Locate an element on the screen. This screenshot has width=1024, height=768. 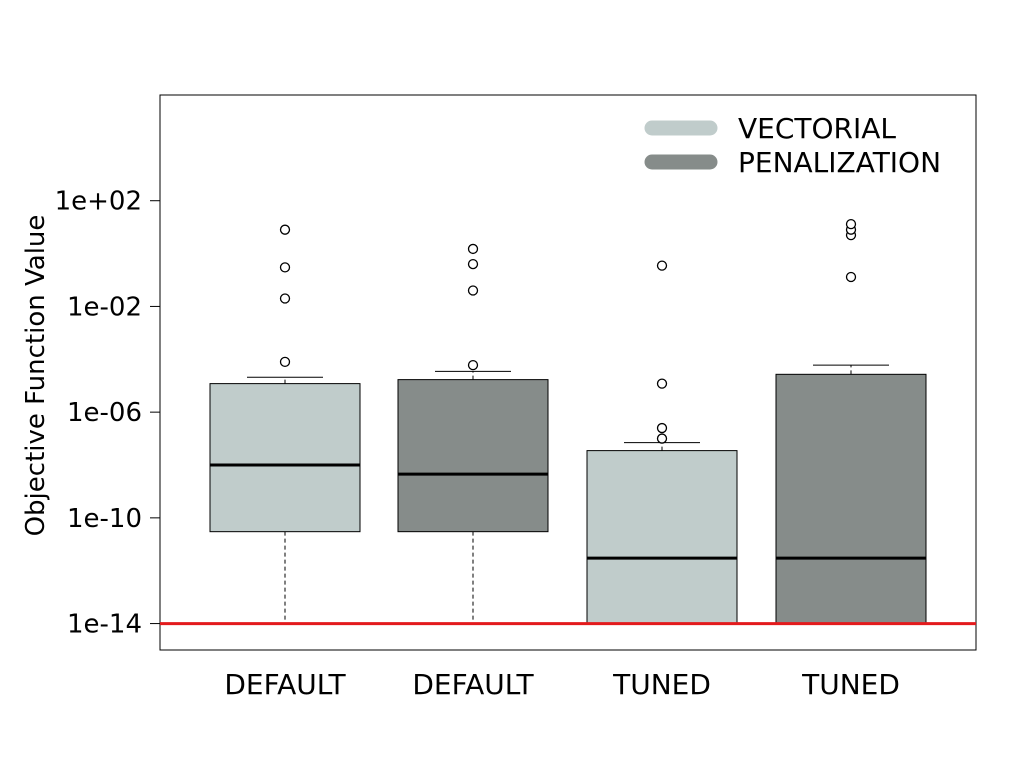
y-axis-title-group: Objective Function Value is located at coordinates (36, 376).